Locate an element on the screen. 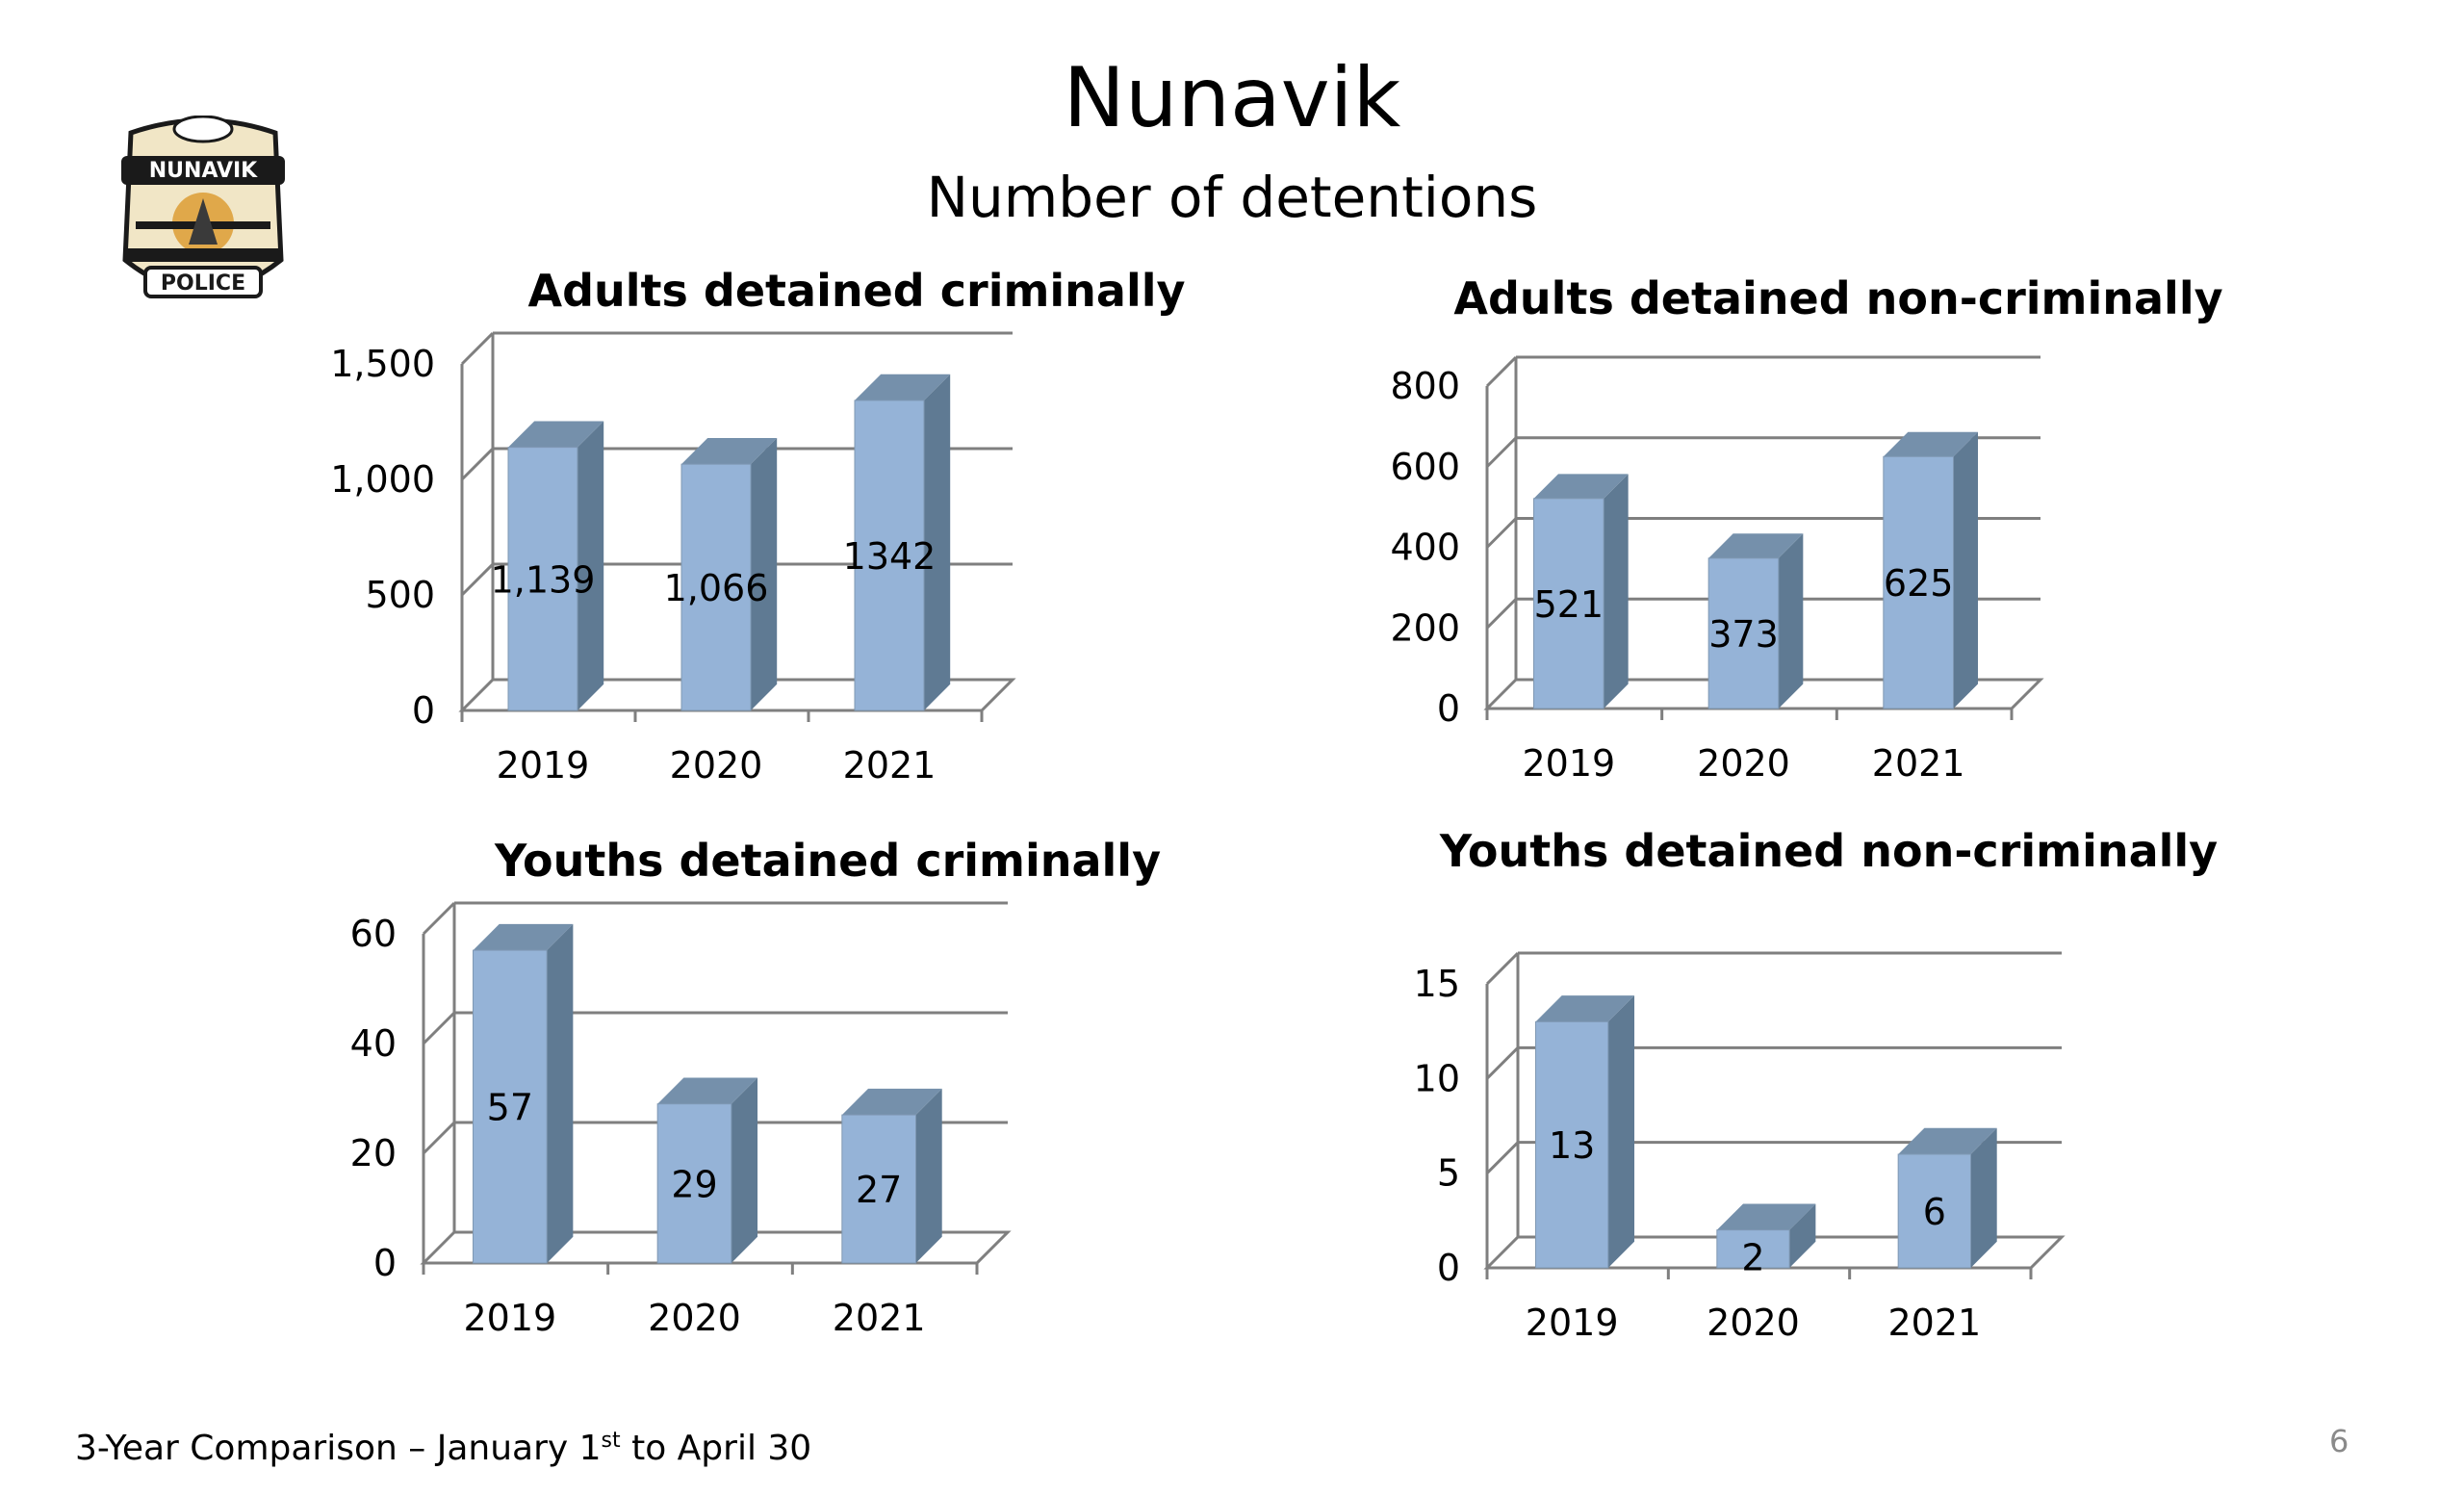 Image resolution: width=2464 pixels, height=1496 pixels. data-label: 27 is located at coordinates (879, 1190).